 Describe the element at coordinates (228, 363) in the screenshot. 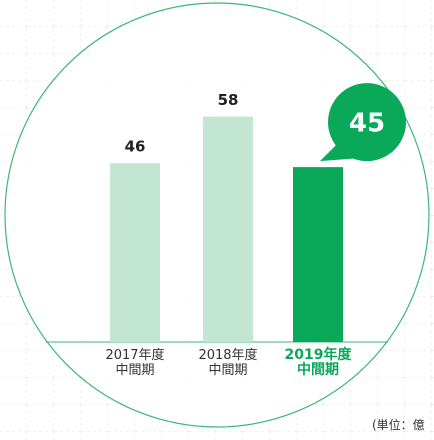

I see `x-tick-label: 2018年度 中間期` at that location.